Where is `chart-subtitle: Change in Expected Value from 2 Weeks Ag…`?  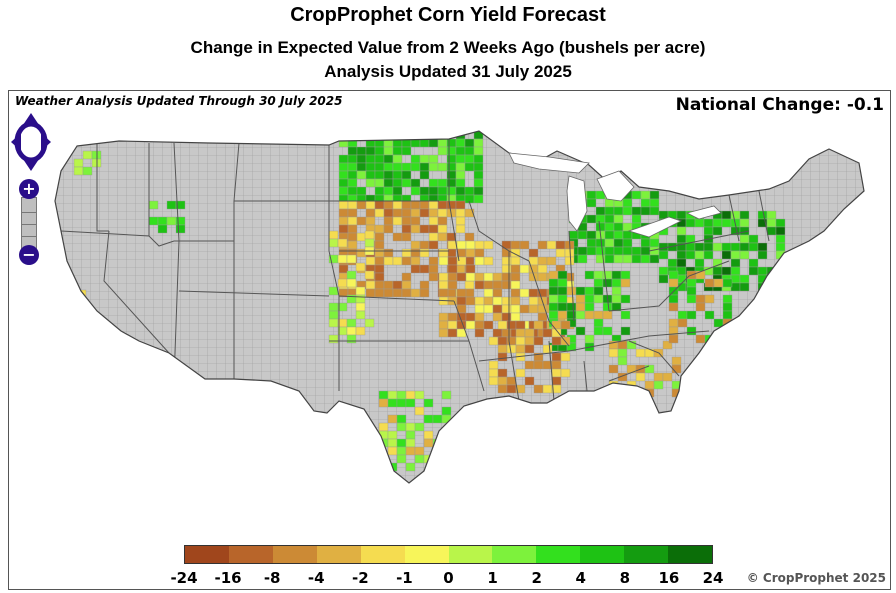 chart-subtitle: Change in Expected Value from 2 Weeks Ag… is located at coordinates (448, 47).